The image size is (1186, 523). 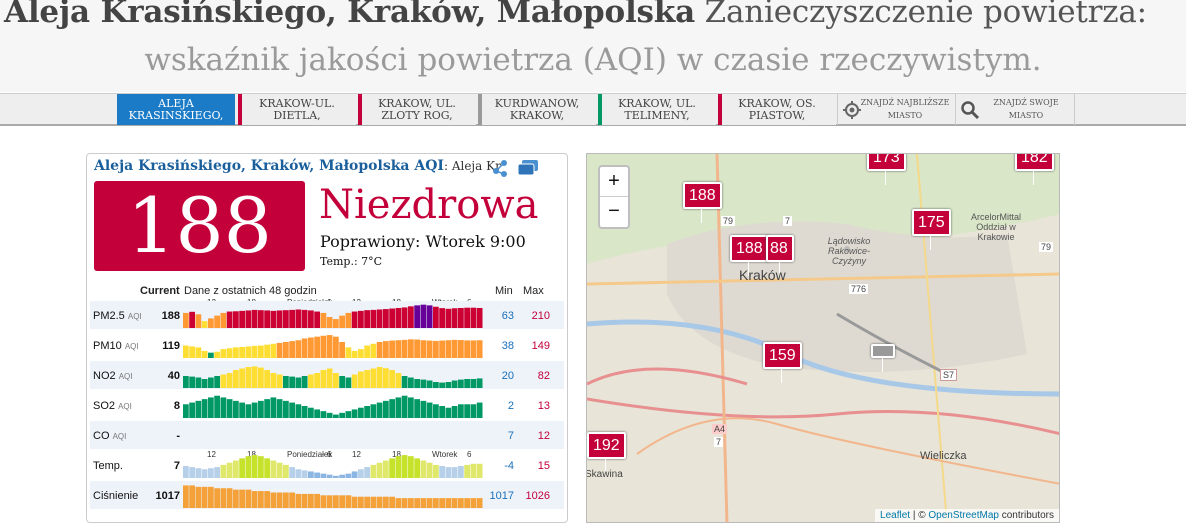 I want to click on tab-aleja-krasinskiego: Aleja Krasinskiego,, so click(x=176, y=109).